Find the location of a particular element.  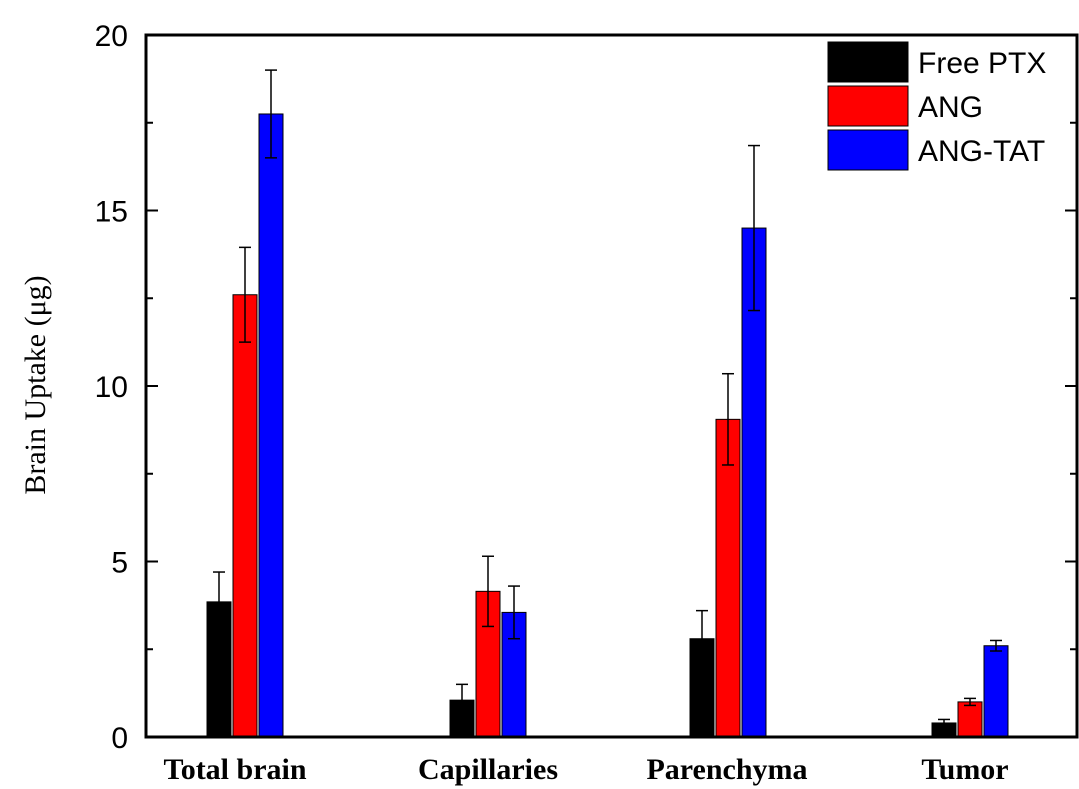

category-label: Total brain is located at coordinates (234, 769).